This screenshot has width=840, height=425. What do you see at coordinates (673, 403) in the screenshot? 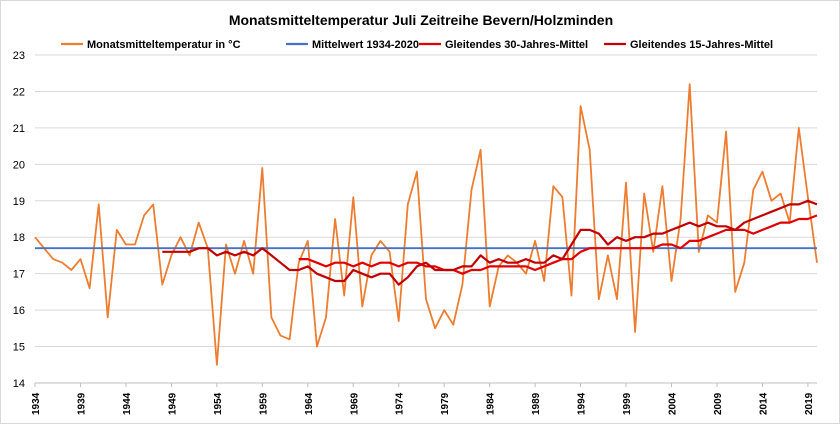
I see `x-tick-label: 2004` at bounding box center [673, 403].